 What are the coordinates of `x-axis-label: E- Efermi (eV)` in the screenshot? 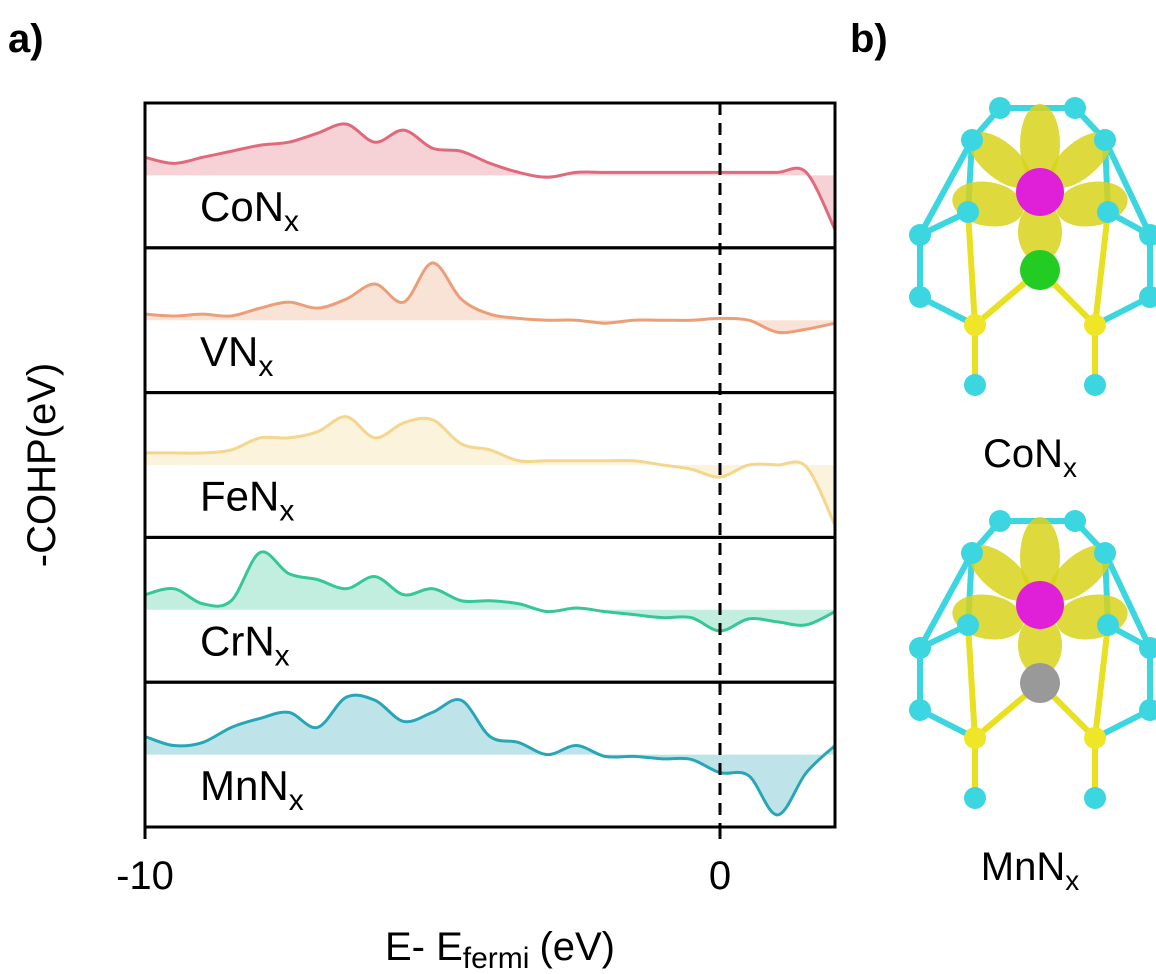 It's located at (500, 949).